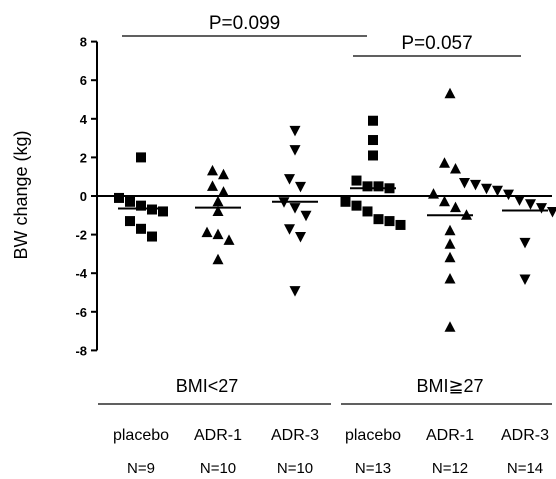 The height and width of the screenshot is (479, 556). Describe the element at coordinates (141, 468) in the screenshot. I see `sample-size-label: N=9` at that location.